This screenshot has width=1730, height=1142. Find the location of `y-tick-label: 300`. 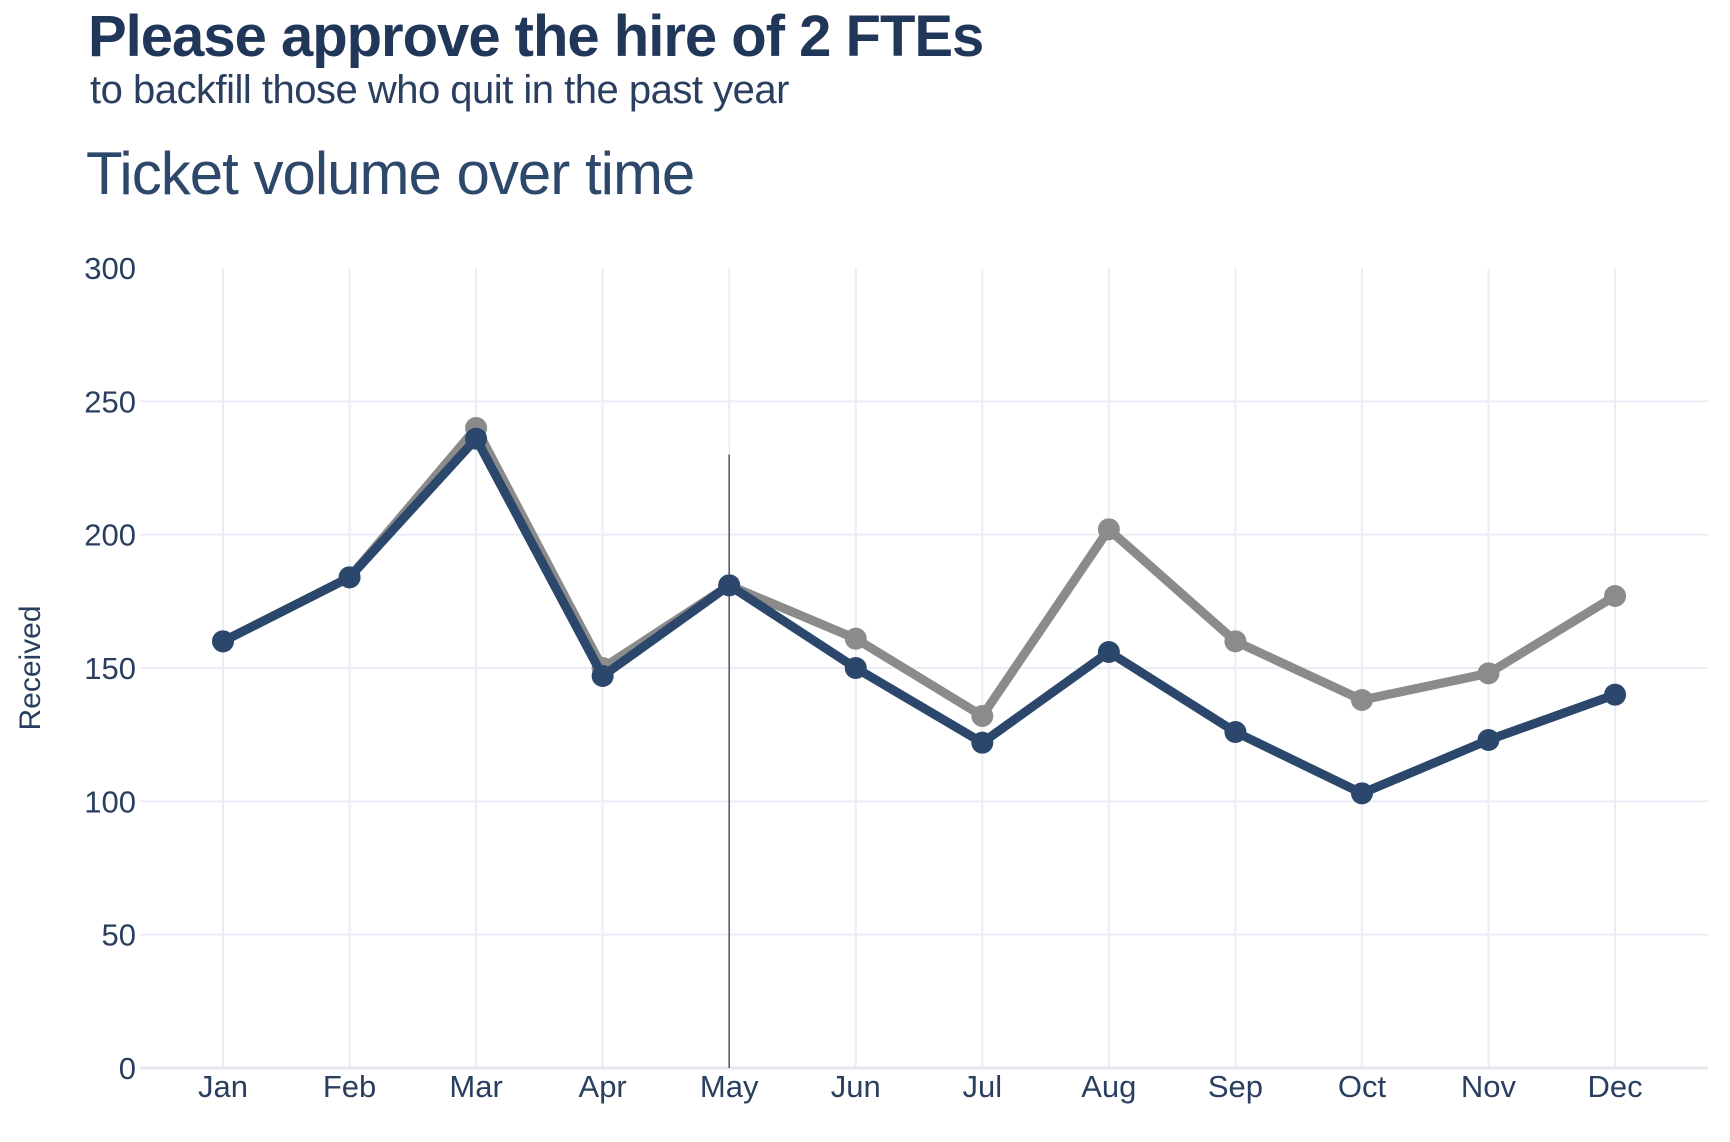

y-tick-label: 300 is located at coordinates (110, 268).